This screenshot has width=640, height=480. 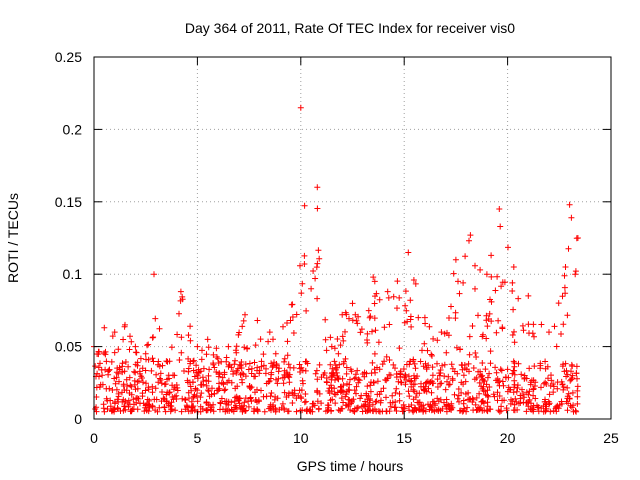 What do you see at coordinates (404, 438) in the screenshot?
I see `x-tick-label: 15` at bounding box center [404, 438].